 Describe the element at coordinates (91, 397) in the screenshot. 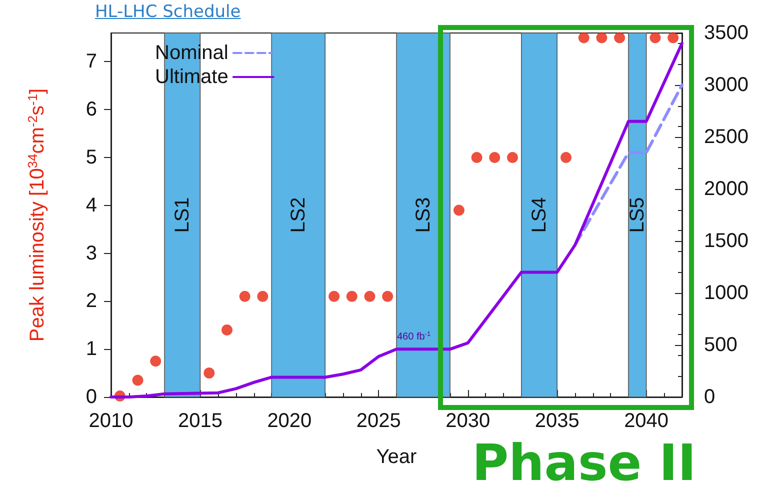

I see `y-tick-label: 0` at that location.